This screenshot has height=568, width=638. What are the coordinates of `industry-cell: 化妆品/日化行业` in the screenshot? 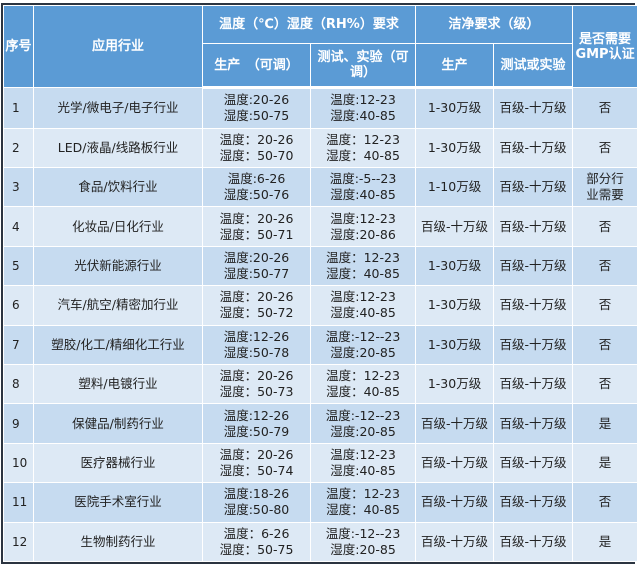 It's located at (118, 226).